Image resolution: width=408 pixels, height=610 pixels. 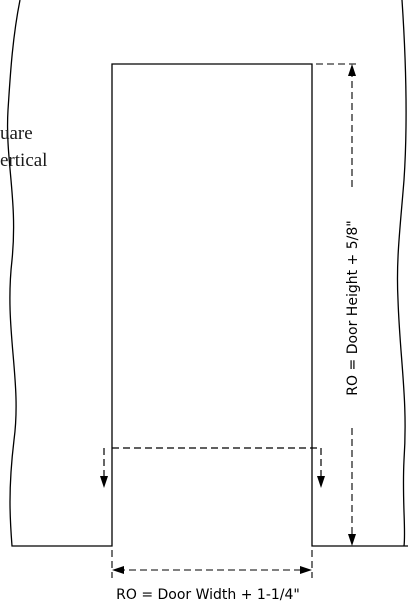 I want to click on height-dimension-label: RO = Door Height + 5/8", so click(x=353, y=307).